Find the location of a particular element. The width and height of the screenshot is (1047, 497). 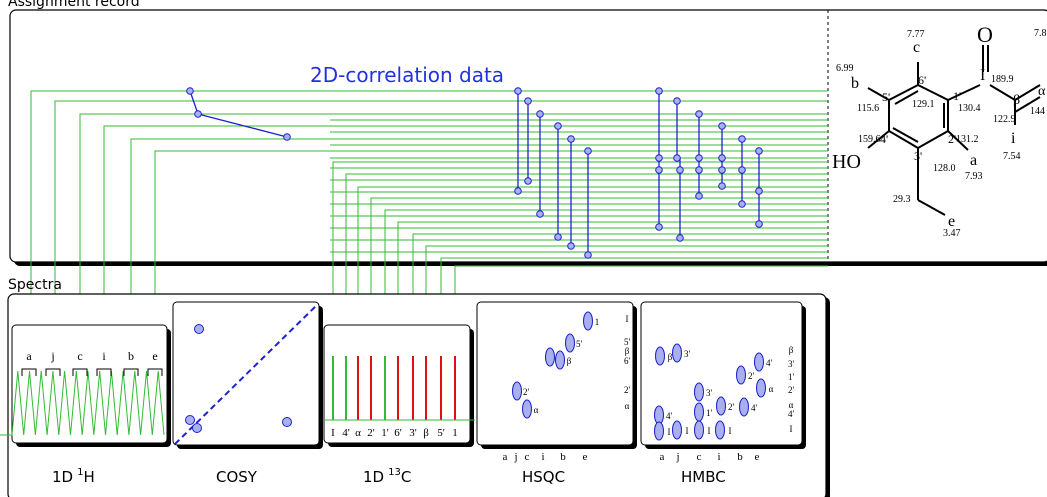

atom-c: c is located at coordinates (916, 47).